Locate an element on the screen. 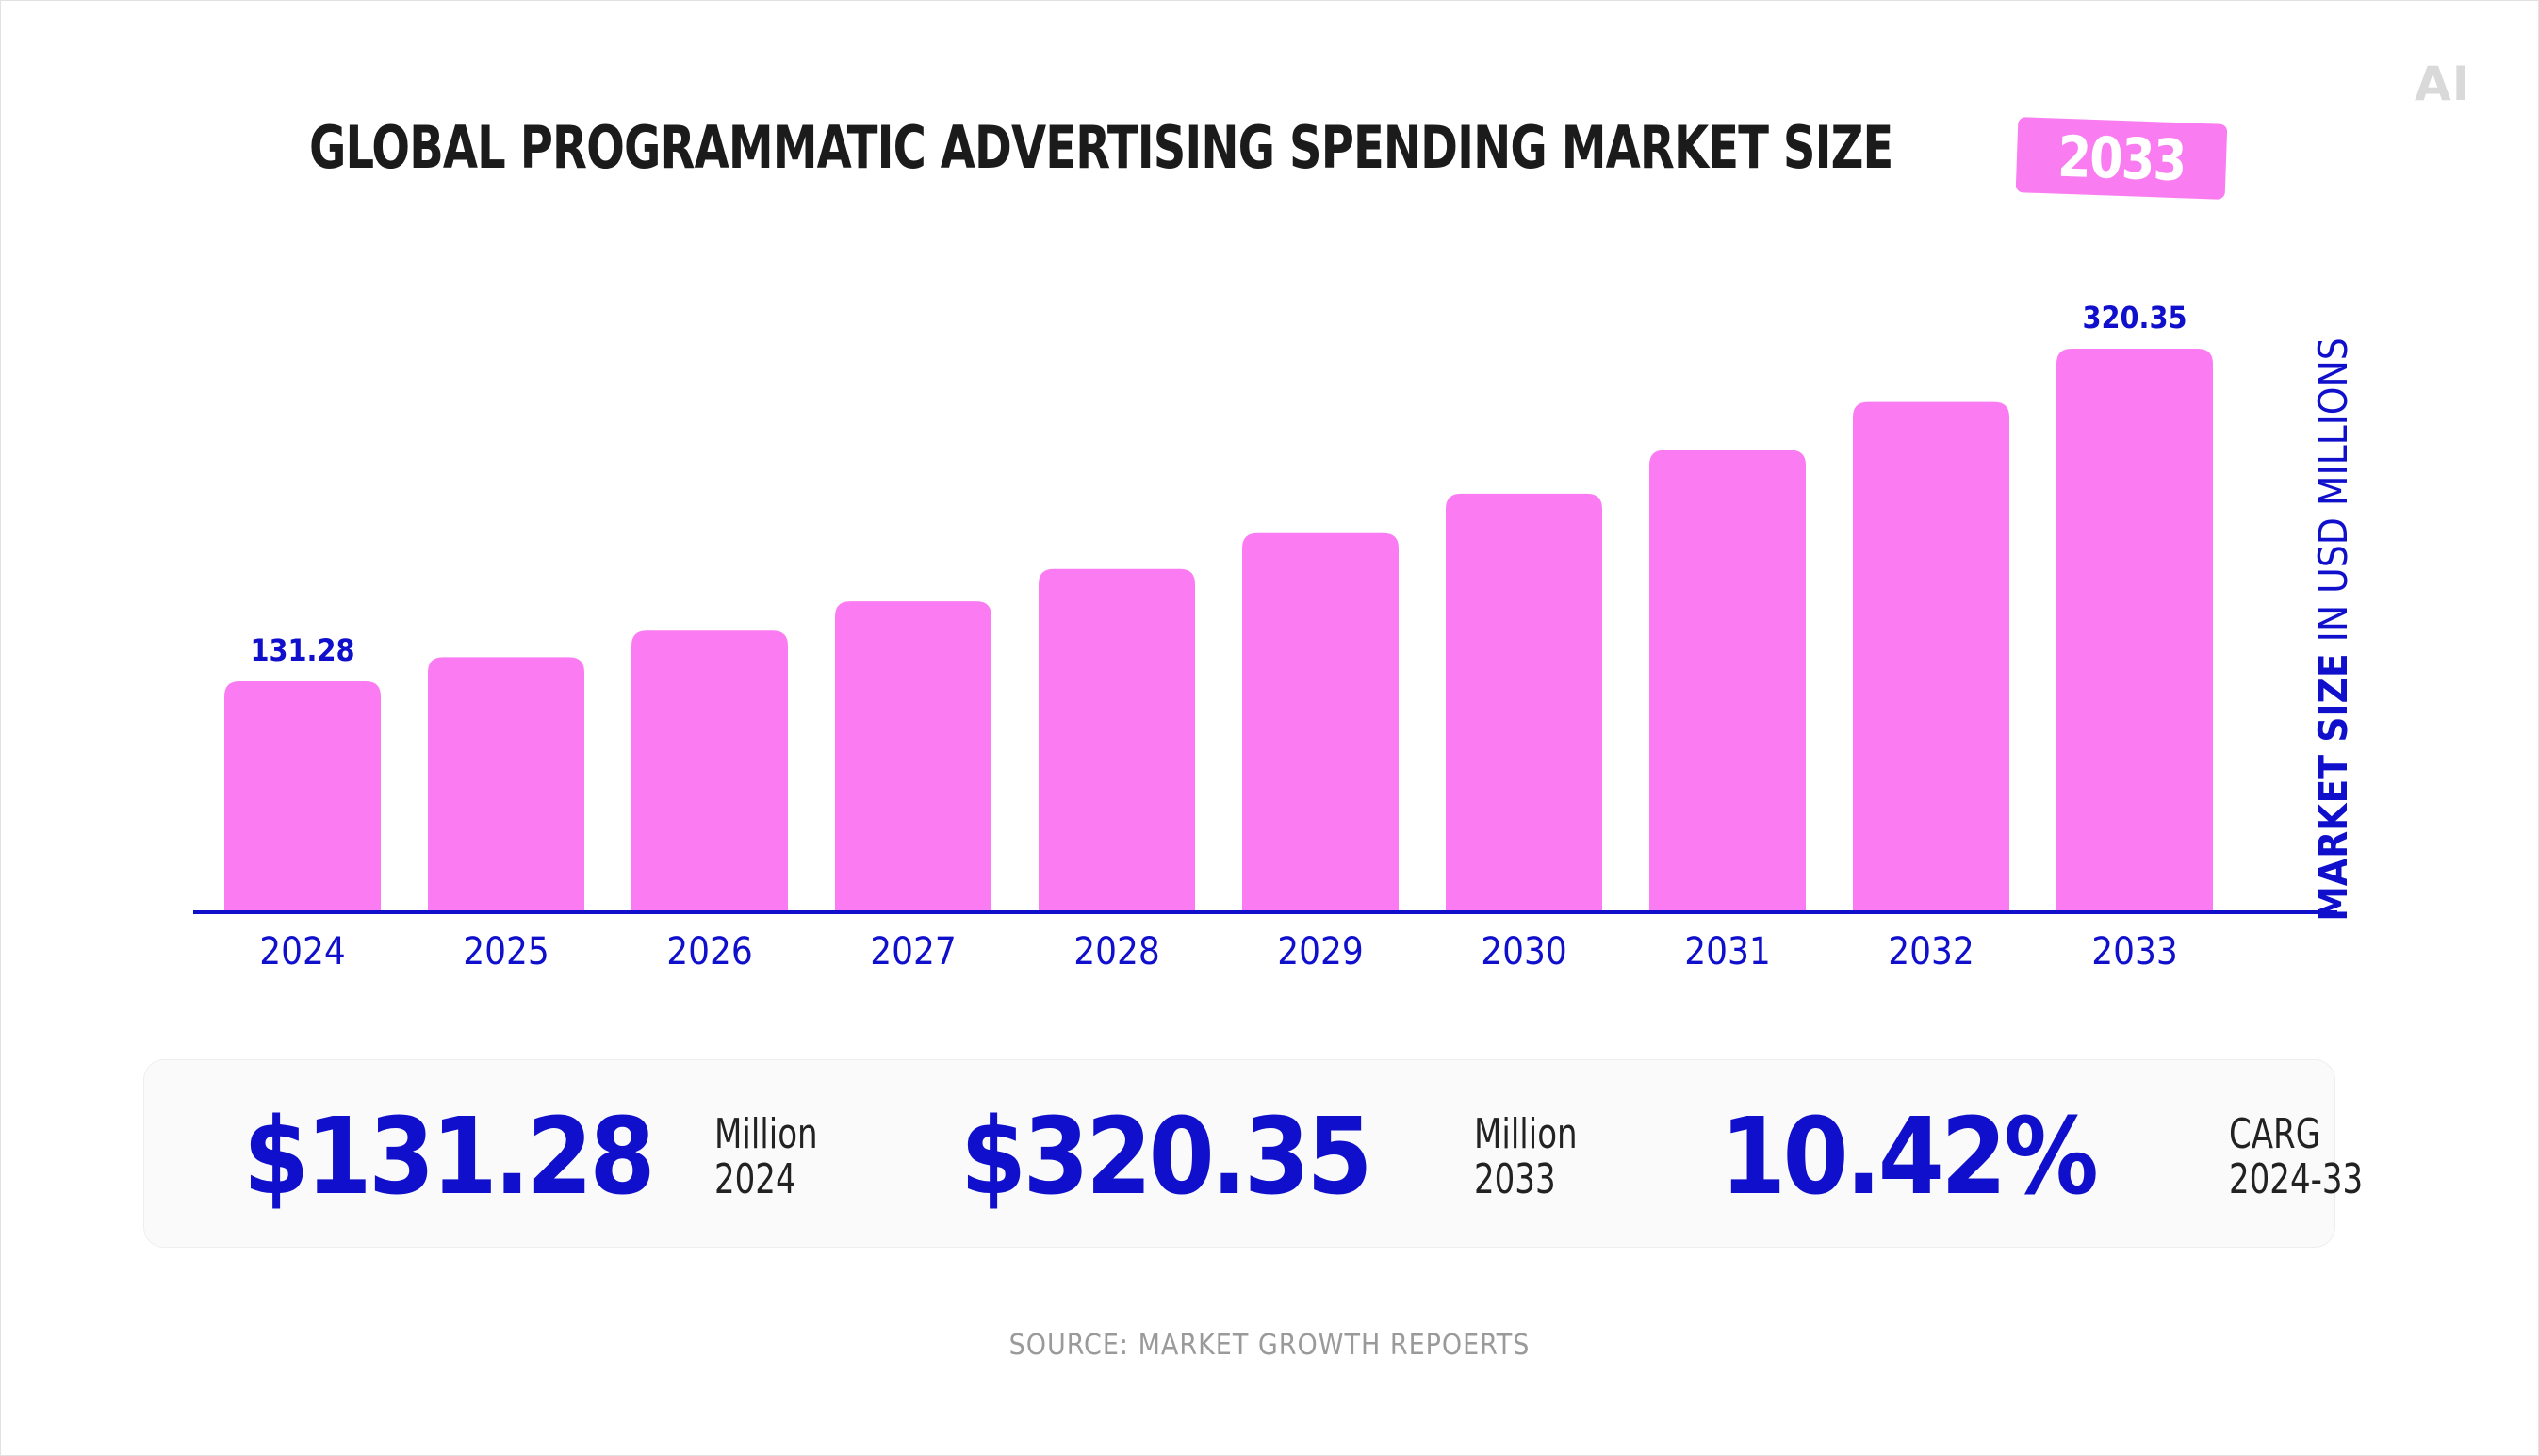 The width and height of the screenshot is (2539, 1456). bar-2032 is located at coordinates (1931, 657).